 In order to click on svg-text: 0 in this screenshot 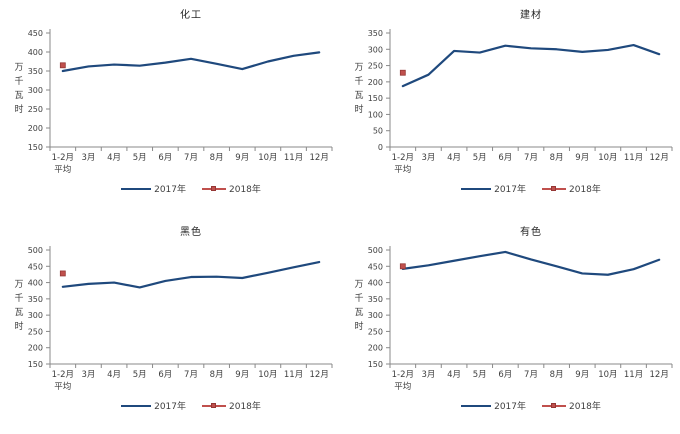, I will do `click(380, 147)`.